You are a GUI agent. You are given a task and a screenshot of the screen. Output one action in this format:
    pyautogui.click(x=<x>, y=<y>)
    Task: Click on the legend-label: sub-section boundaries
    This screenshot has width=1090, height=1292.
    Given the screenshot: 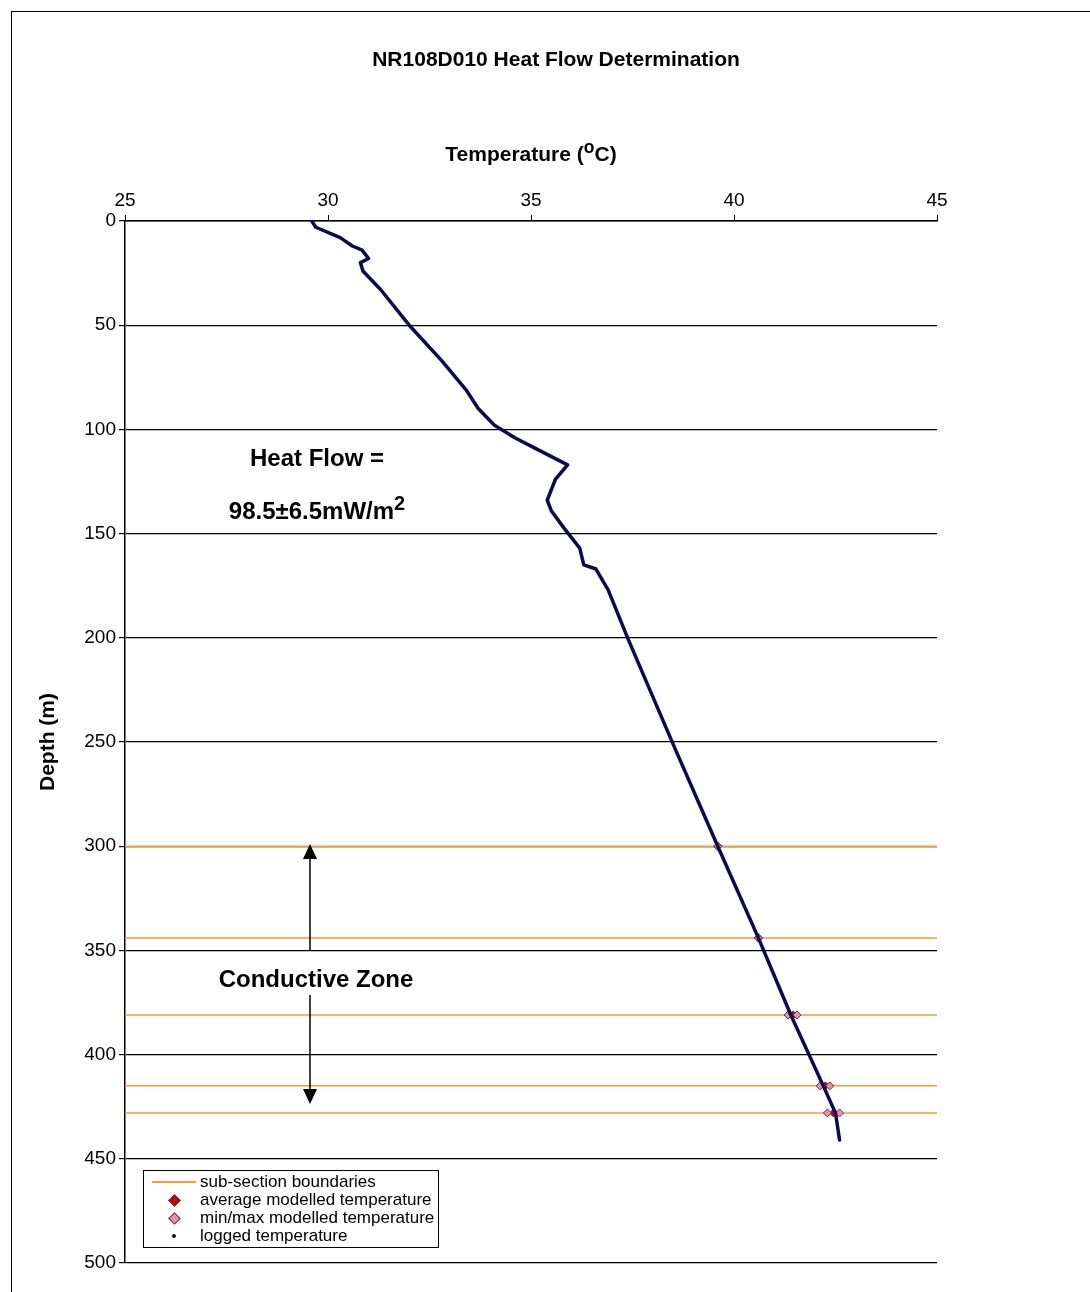 What is the action you would take?
    pyautogui.click(x=288, y=1181)
    